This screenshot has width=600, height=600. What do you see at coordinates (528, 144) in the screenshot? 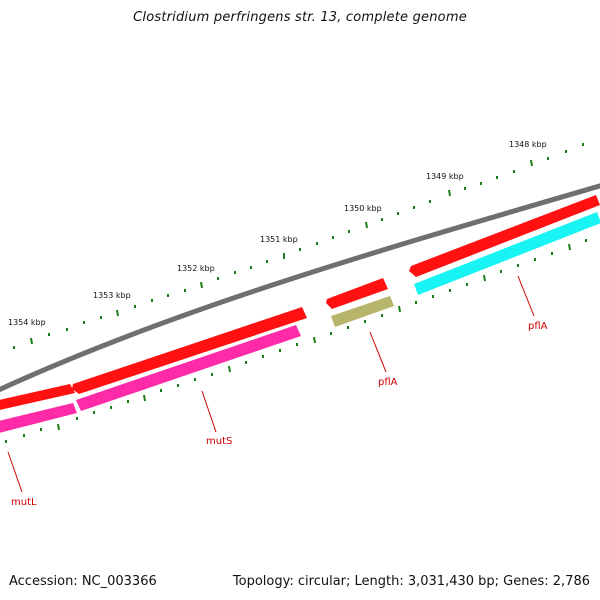
I see `ruler-label-1348: 1348 kbp` at bounding box center [528, 144].